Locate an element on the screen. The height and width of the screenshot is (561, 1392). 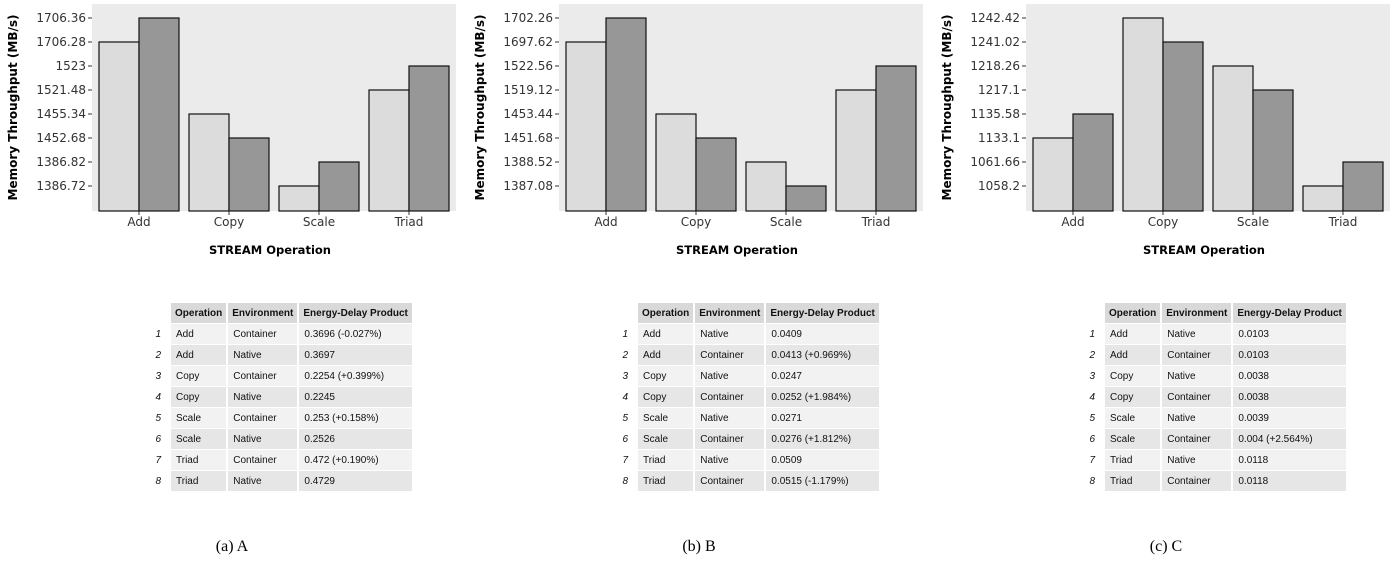
table-row: 4 Copy Container 0.0252 (+1.984%) is located at coordinates (744, 397).